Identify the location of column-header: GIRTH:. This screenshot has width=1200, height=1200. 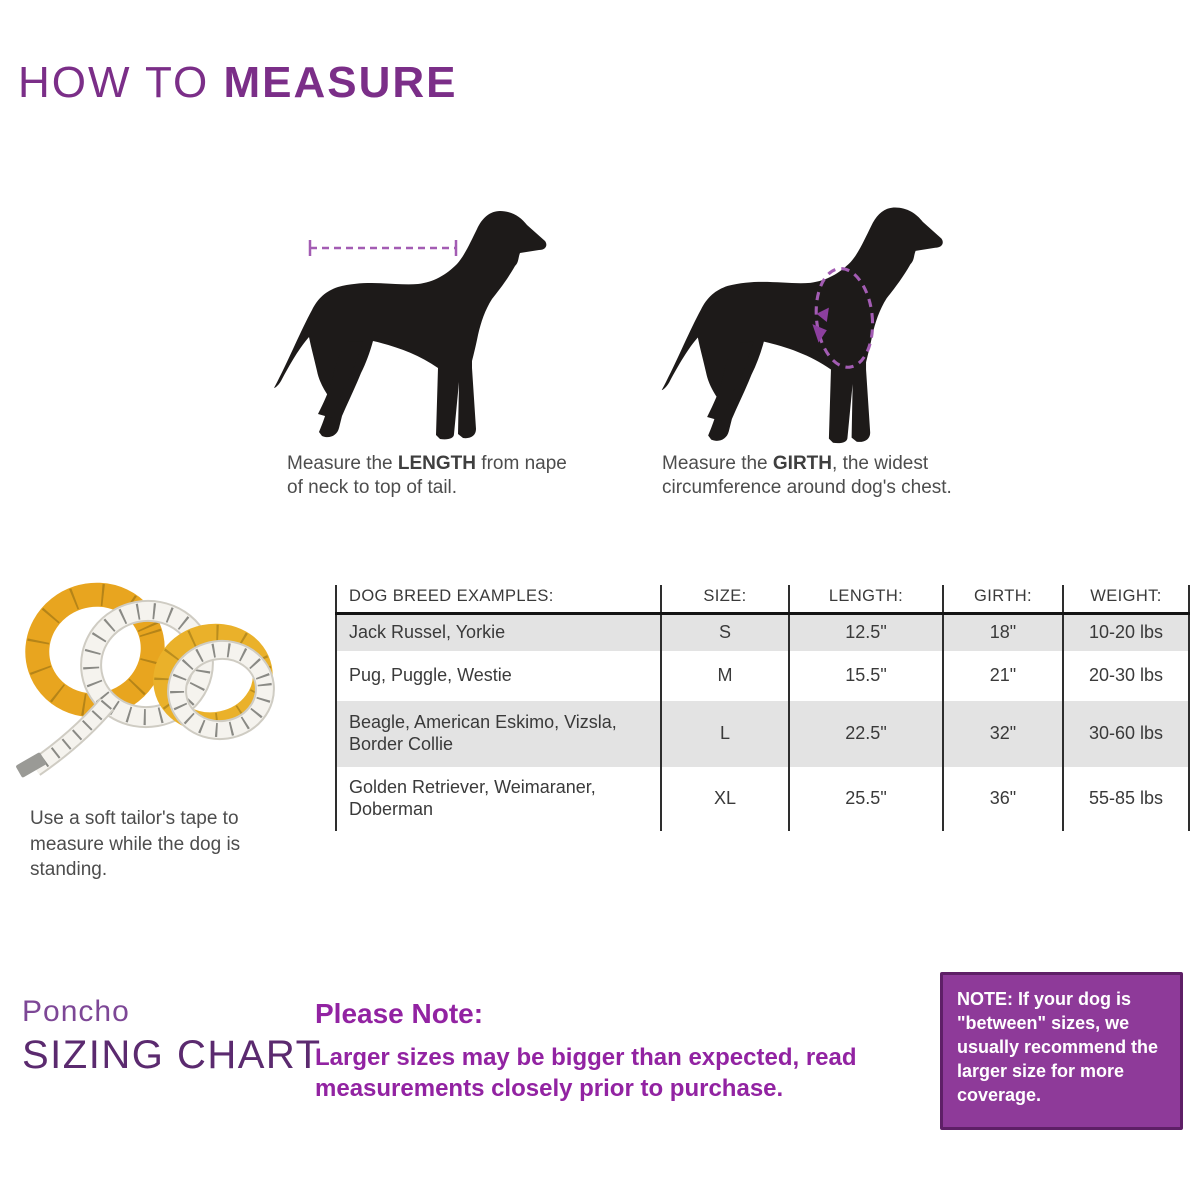
(1002, 598).